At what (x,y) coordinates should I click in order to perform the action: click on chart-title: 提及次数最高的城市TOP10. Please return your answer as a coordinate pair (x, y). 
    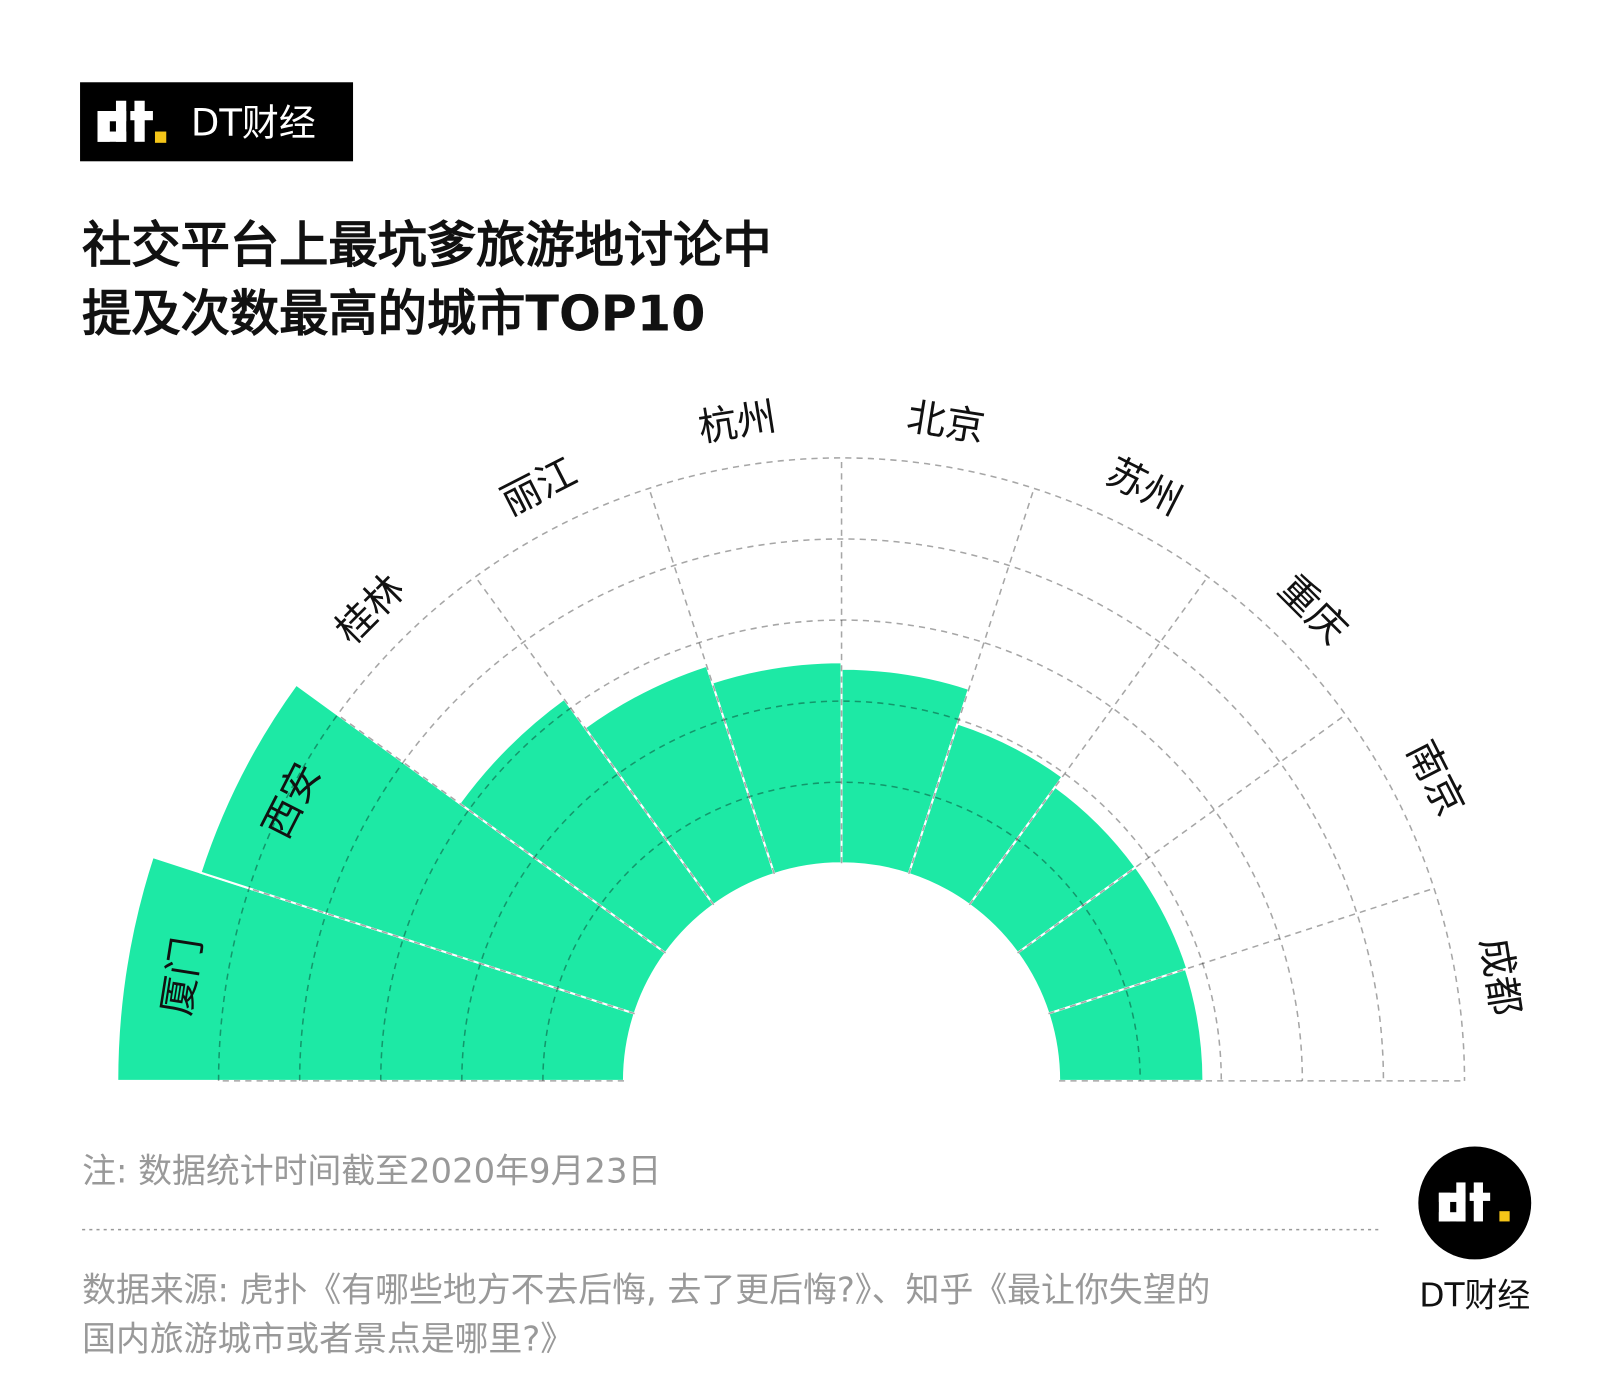
    Looking at the image, I should click on (393, 314).